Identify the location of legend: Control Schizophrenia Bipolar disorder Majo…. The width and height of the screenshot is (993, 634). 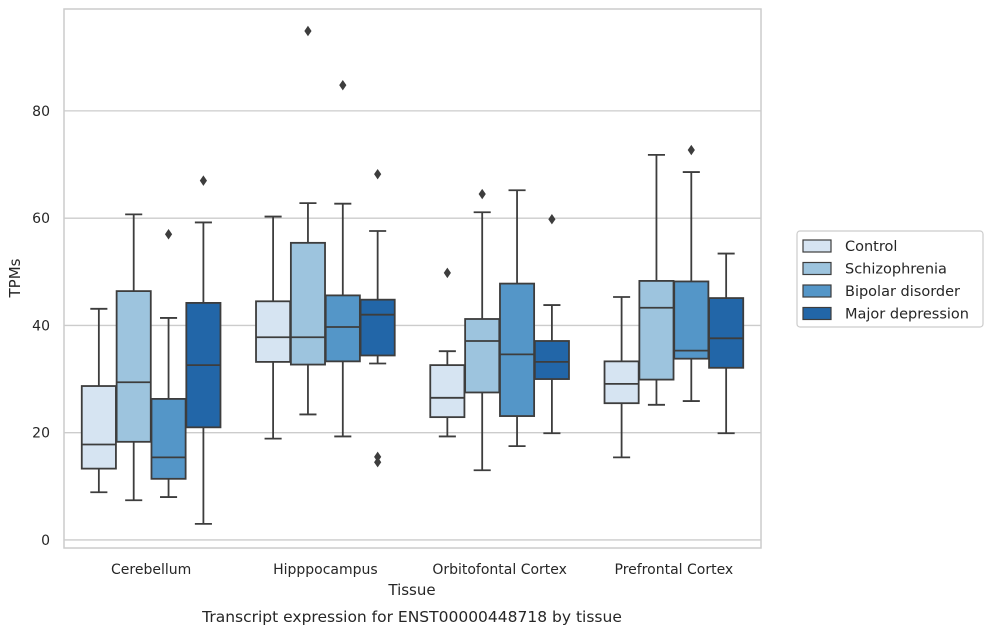
(890, 279).